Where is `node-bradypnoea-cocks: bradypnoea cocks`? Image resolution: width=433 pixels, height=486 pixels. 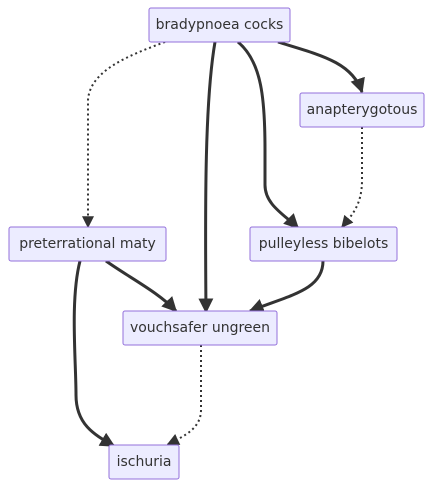 node-bradypnoea-cocks: bradypnoea cocks is located at coordinates (219, 25).